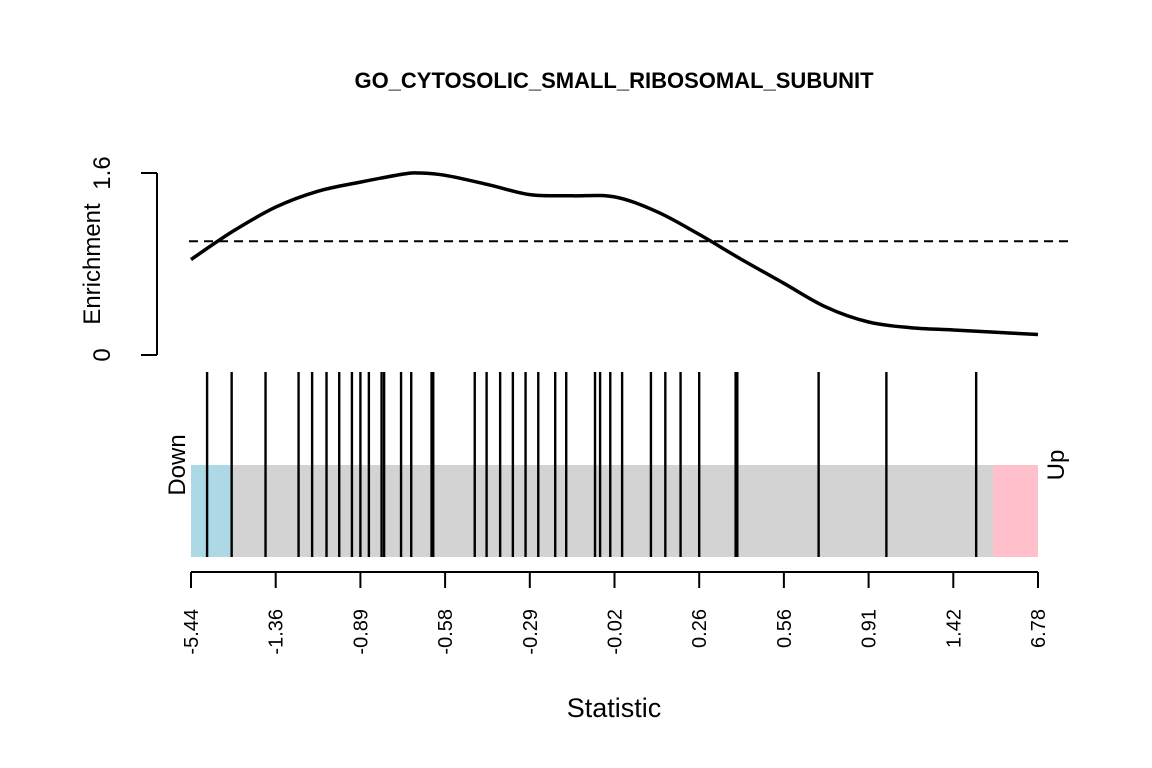 This screenshot has height=768, width=1152. I want to click on x-tick-label: -0.58, so click(446, 632).